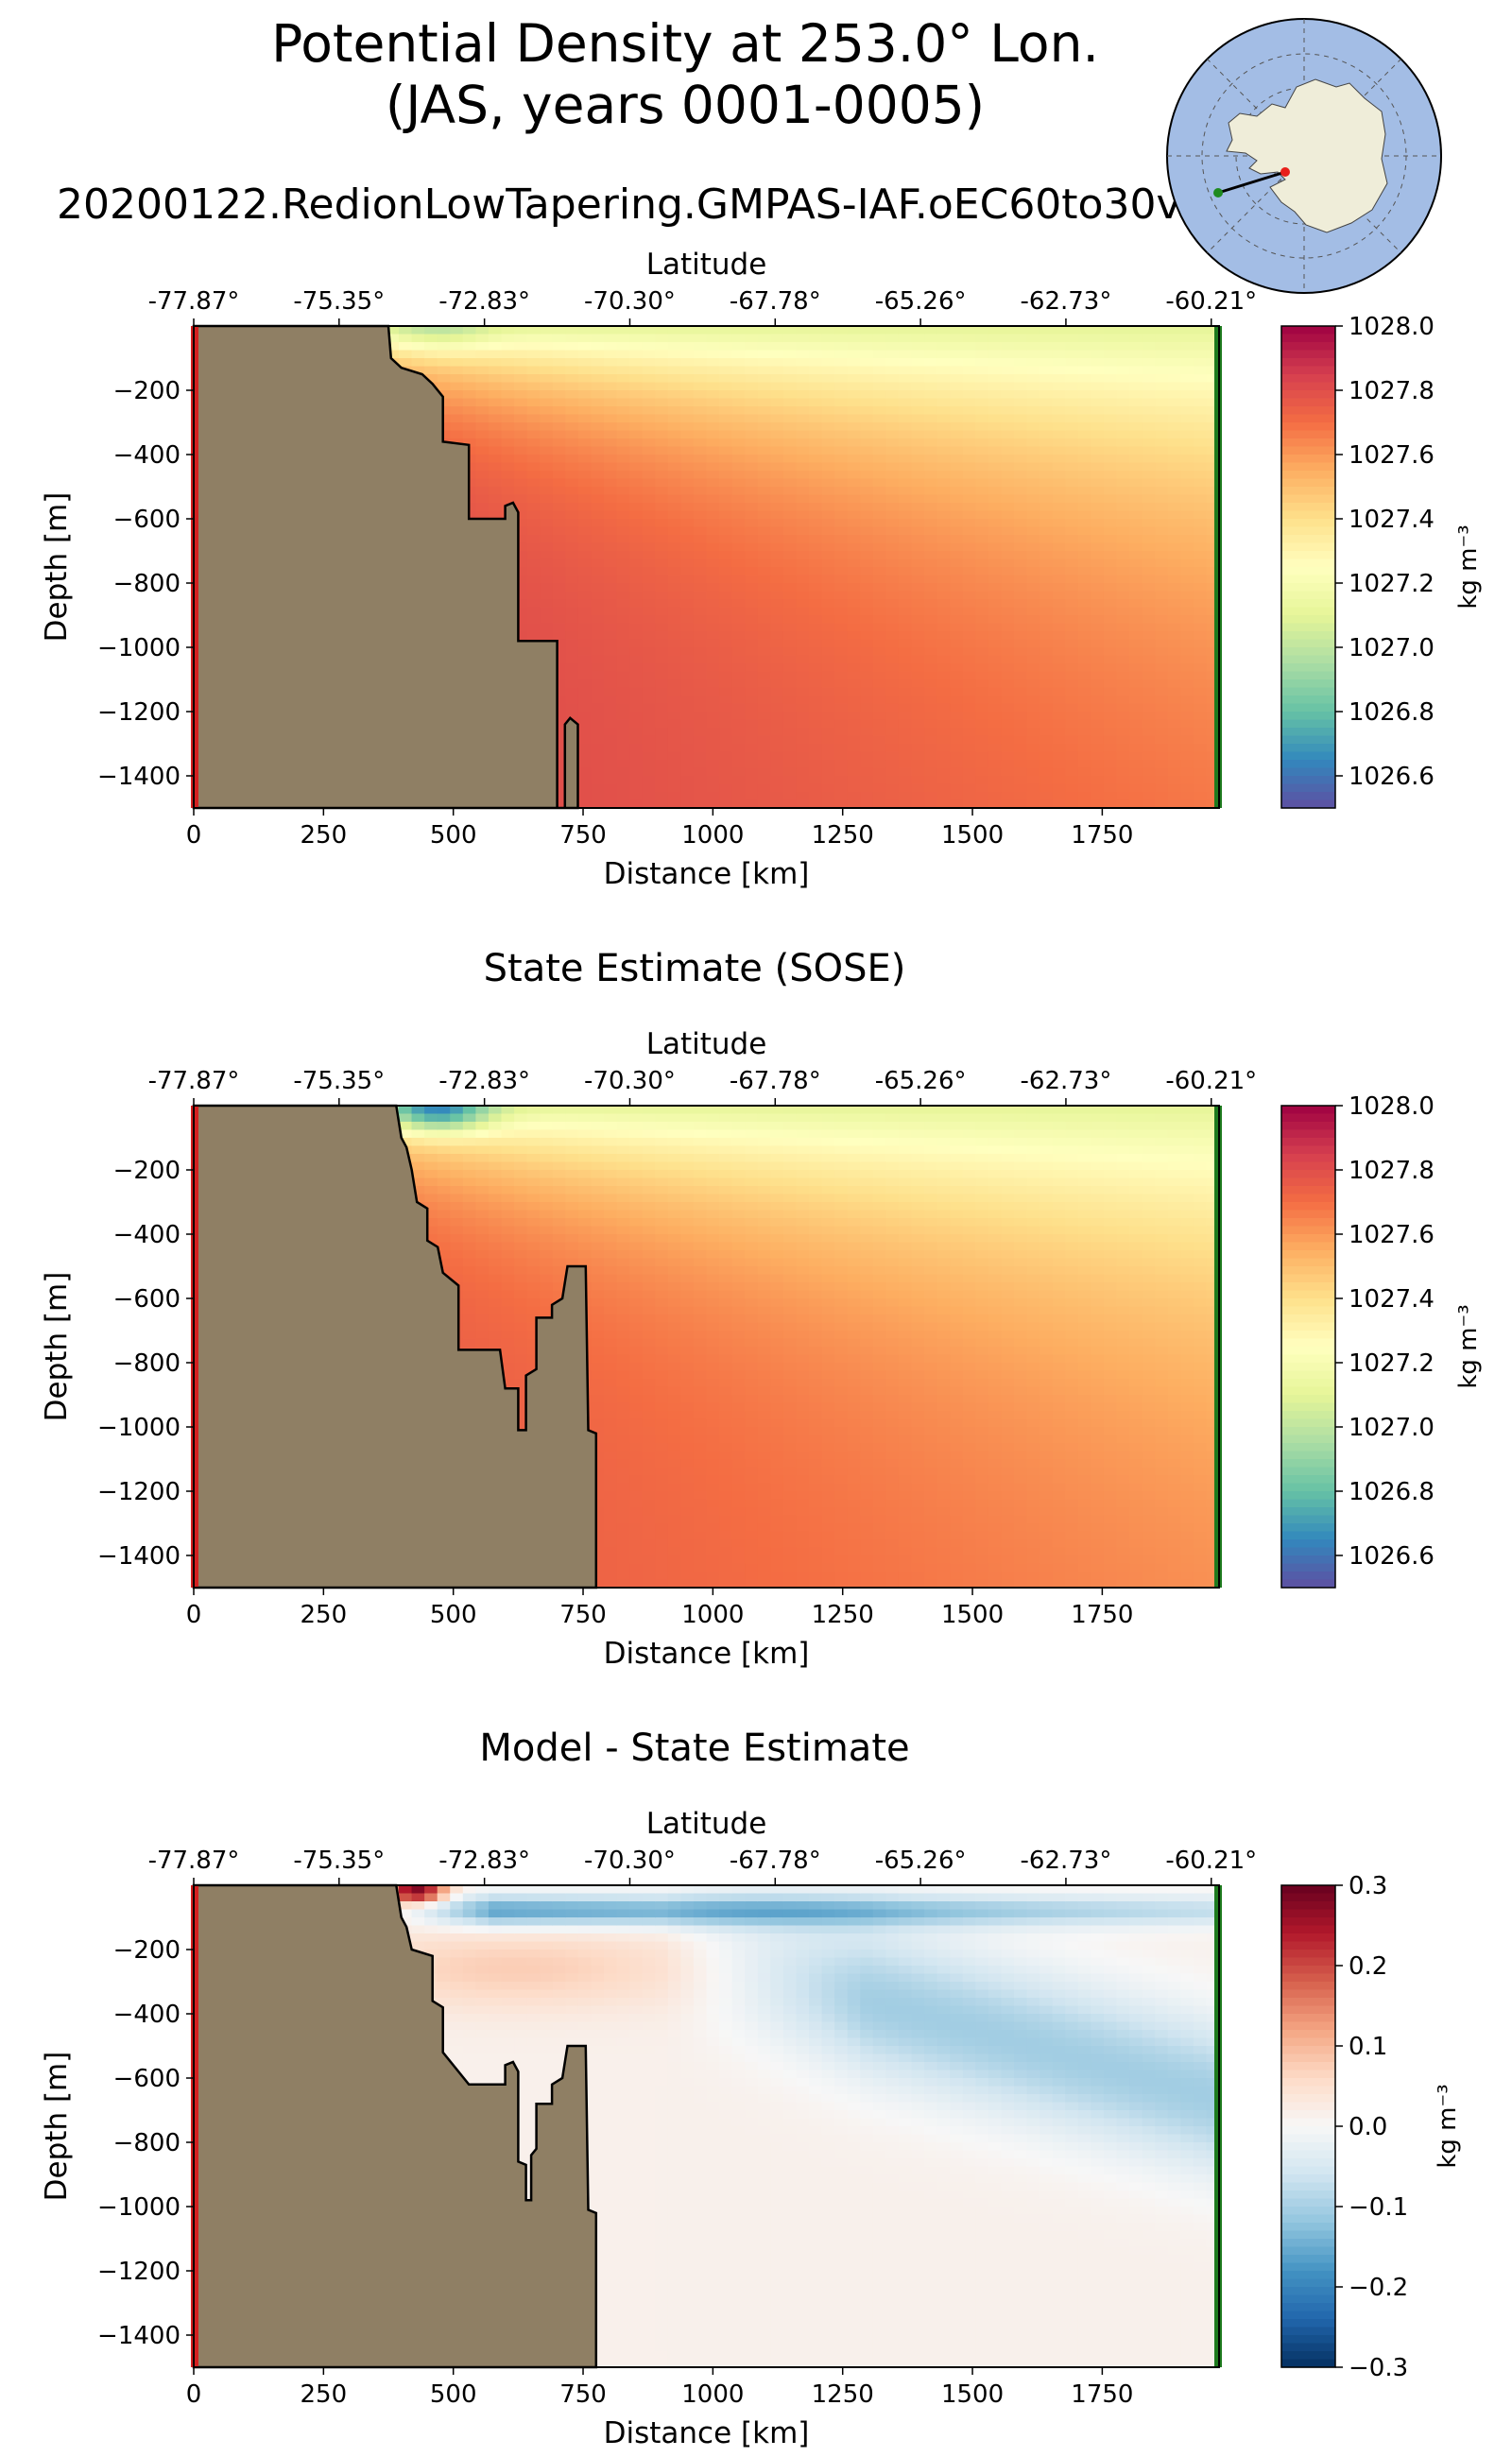 The image size is (1512, 2457). I want to click on x-tick-label: 0, so click(194, 835).